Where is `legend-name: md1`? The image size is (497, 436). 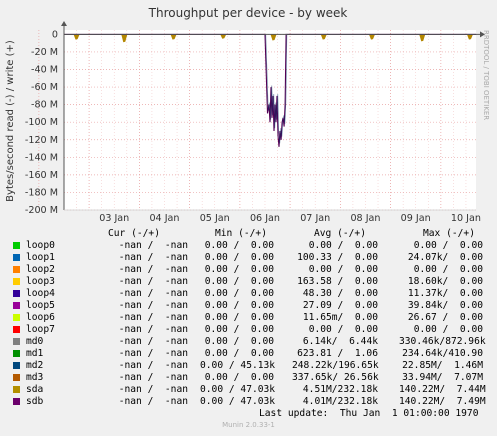 legend-name: md1 is located at coordinates (35, 353).